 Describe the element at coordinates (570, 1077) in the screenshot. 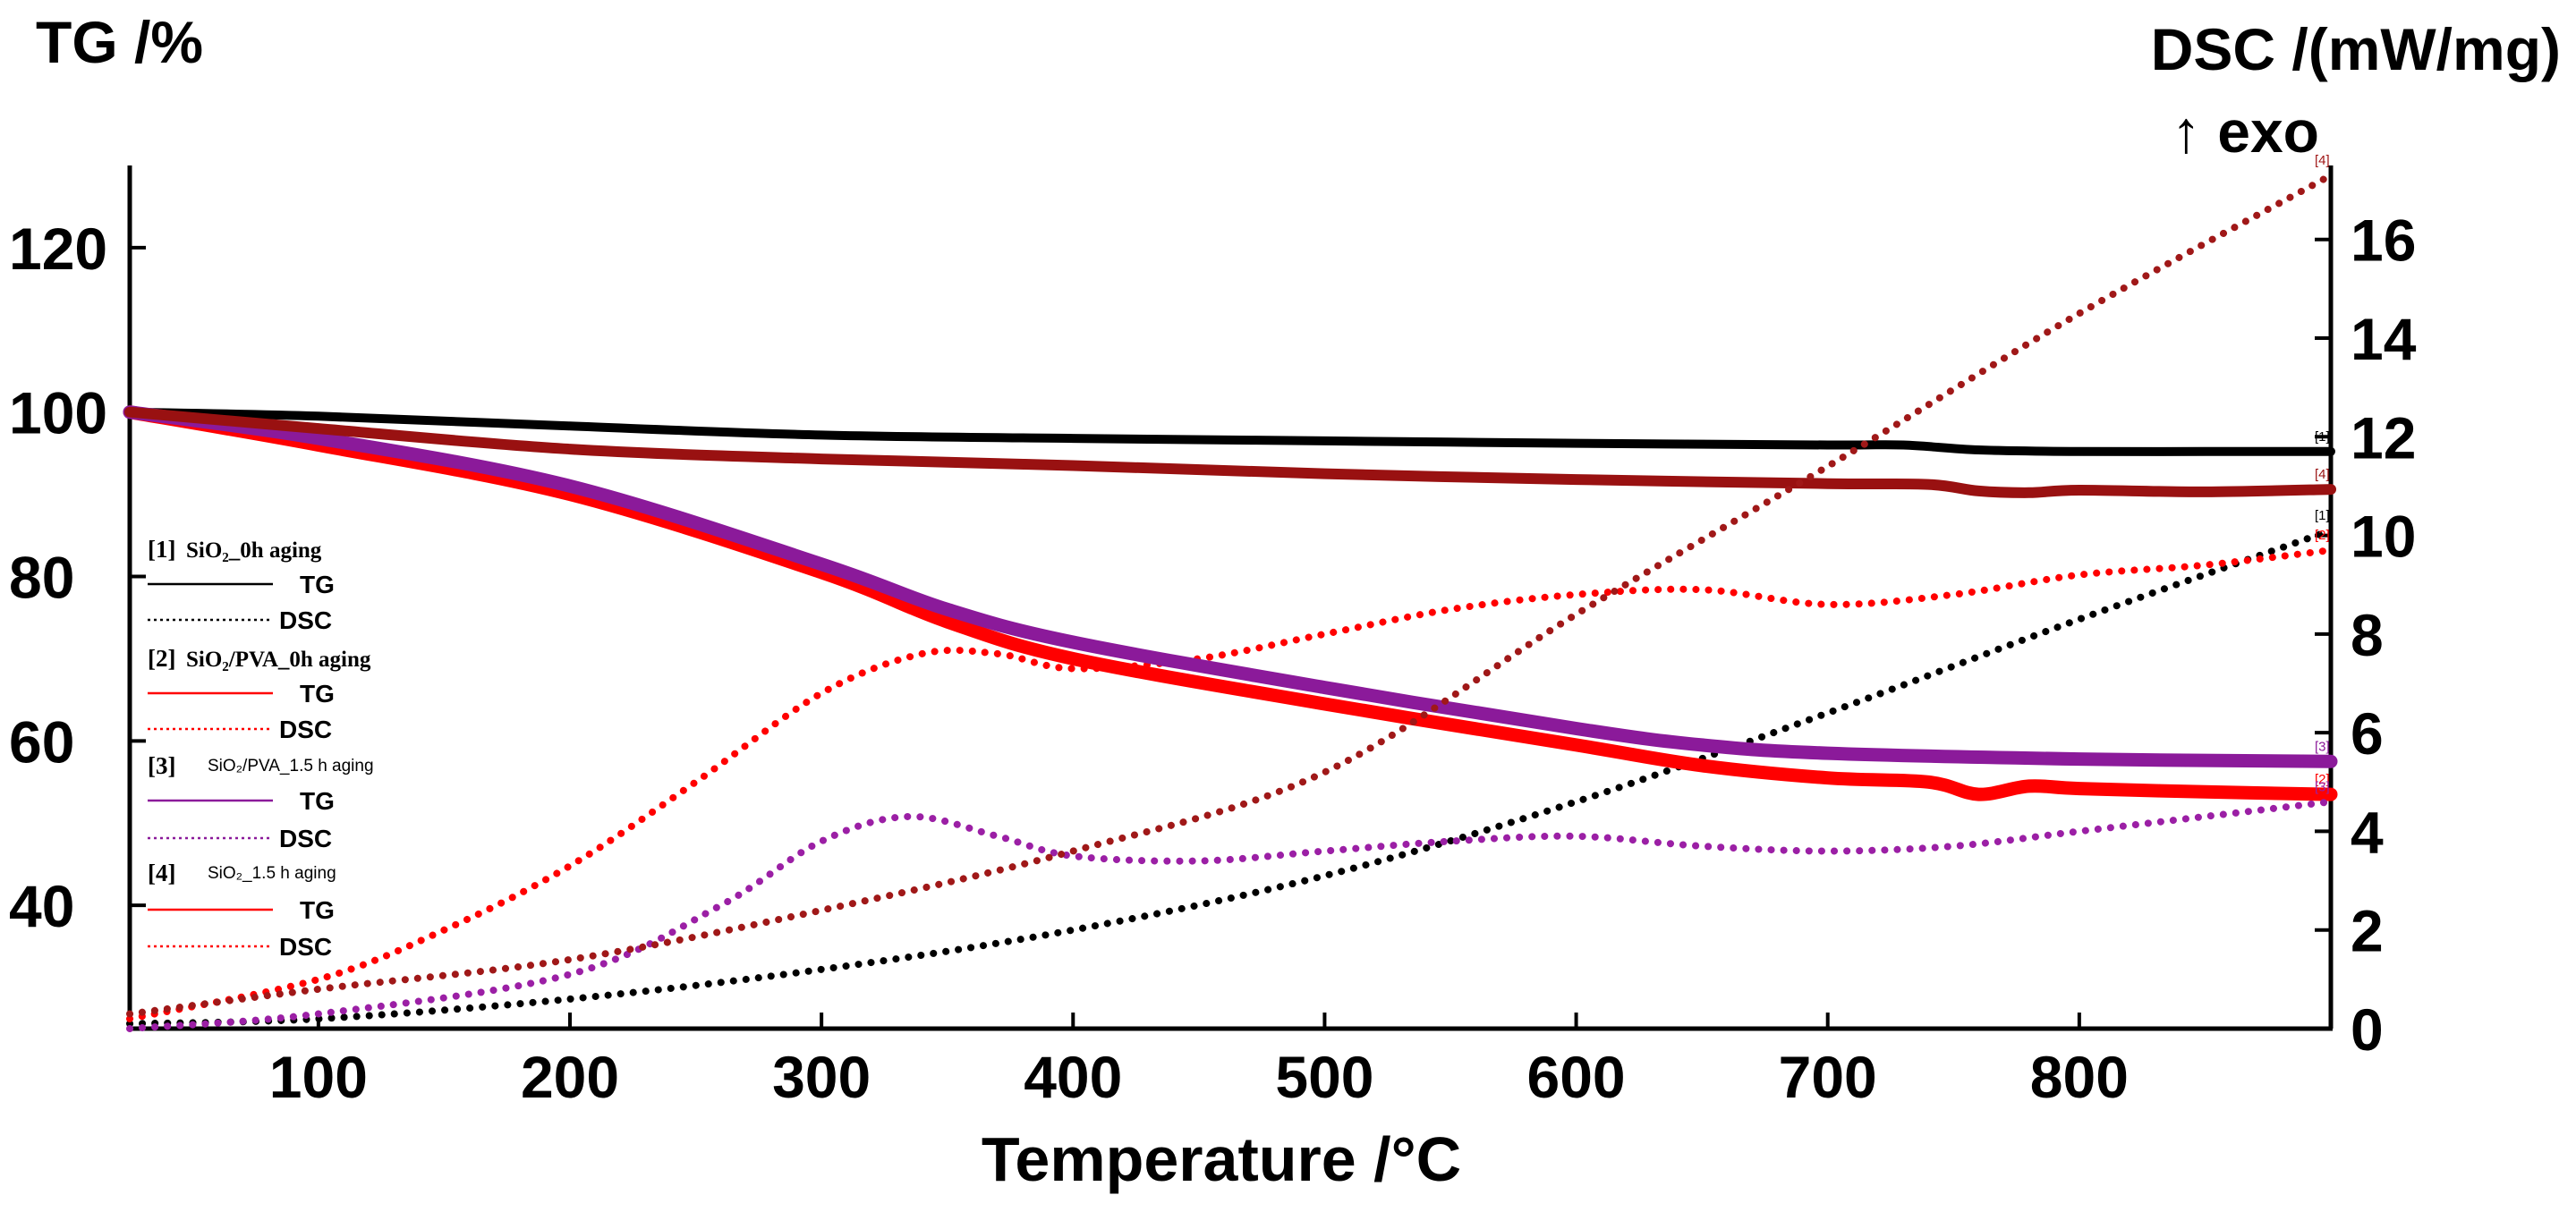

I see `x-tick-label: 200` at that location.